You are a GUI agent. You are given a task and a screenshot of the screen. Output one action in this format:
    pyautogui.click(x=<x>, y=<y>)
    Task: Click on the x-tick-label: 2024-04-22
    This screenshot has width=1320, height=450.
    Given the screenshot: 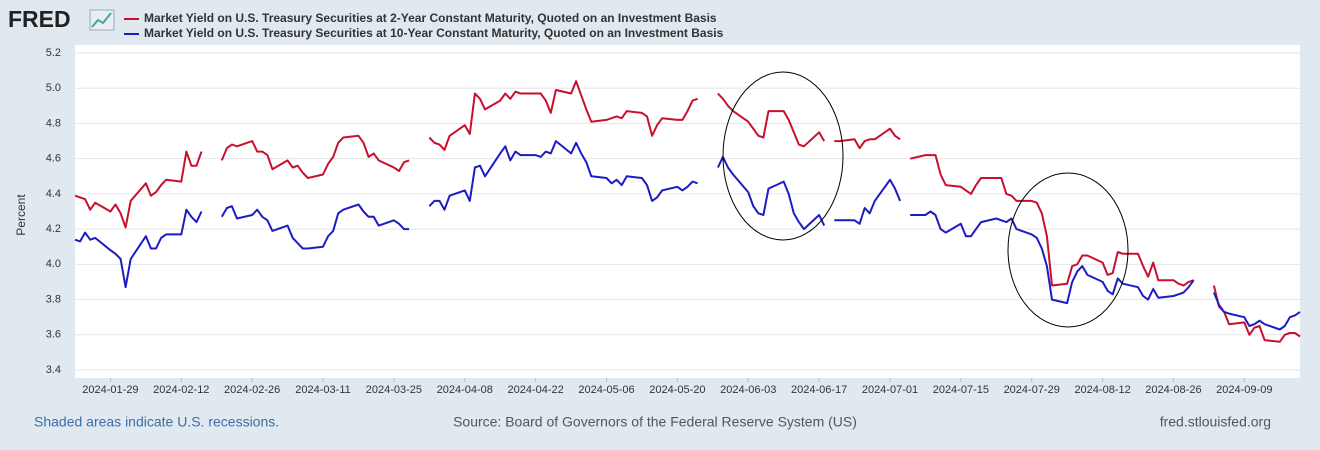 What is the action you would take?
    pyautogui.click(x=535, y=390)
    